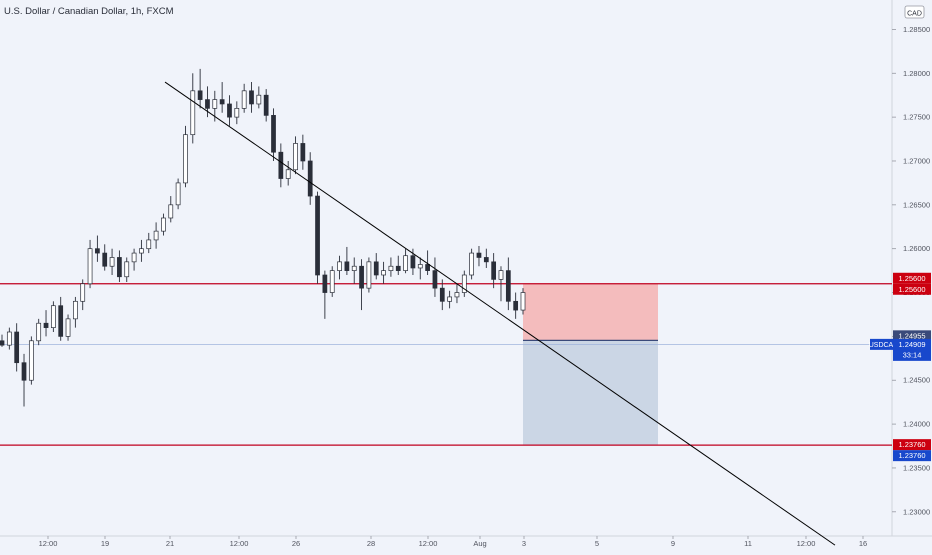 This screenshot has width=932, height=555. I want to click on support-price-bottom: 1.23760, so click(911, 455).